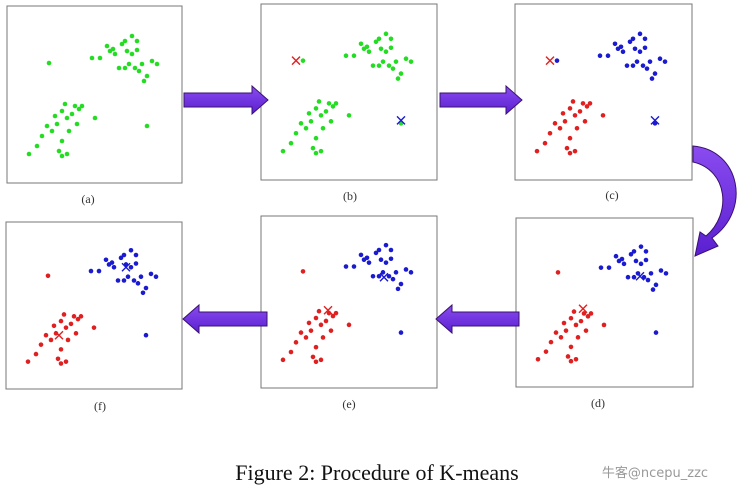 The width and height of the screenshot is (749, 491). I want to click on panel-label: (d), so click(598, 403).